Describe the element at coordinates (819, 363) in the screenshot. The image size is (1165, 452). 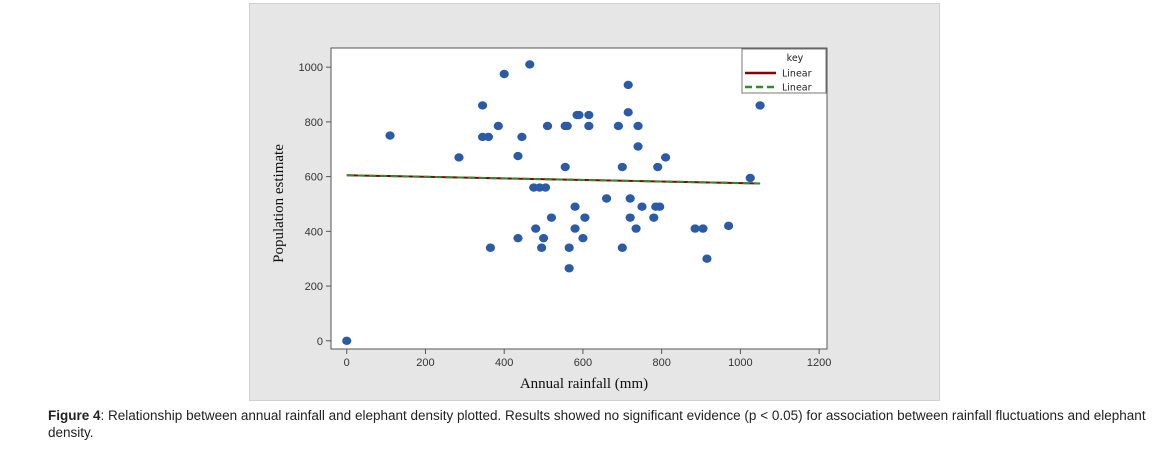
I see `x-tick-label: 1200` at that location.